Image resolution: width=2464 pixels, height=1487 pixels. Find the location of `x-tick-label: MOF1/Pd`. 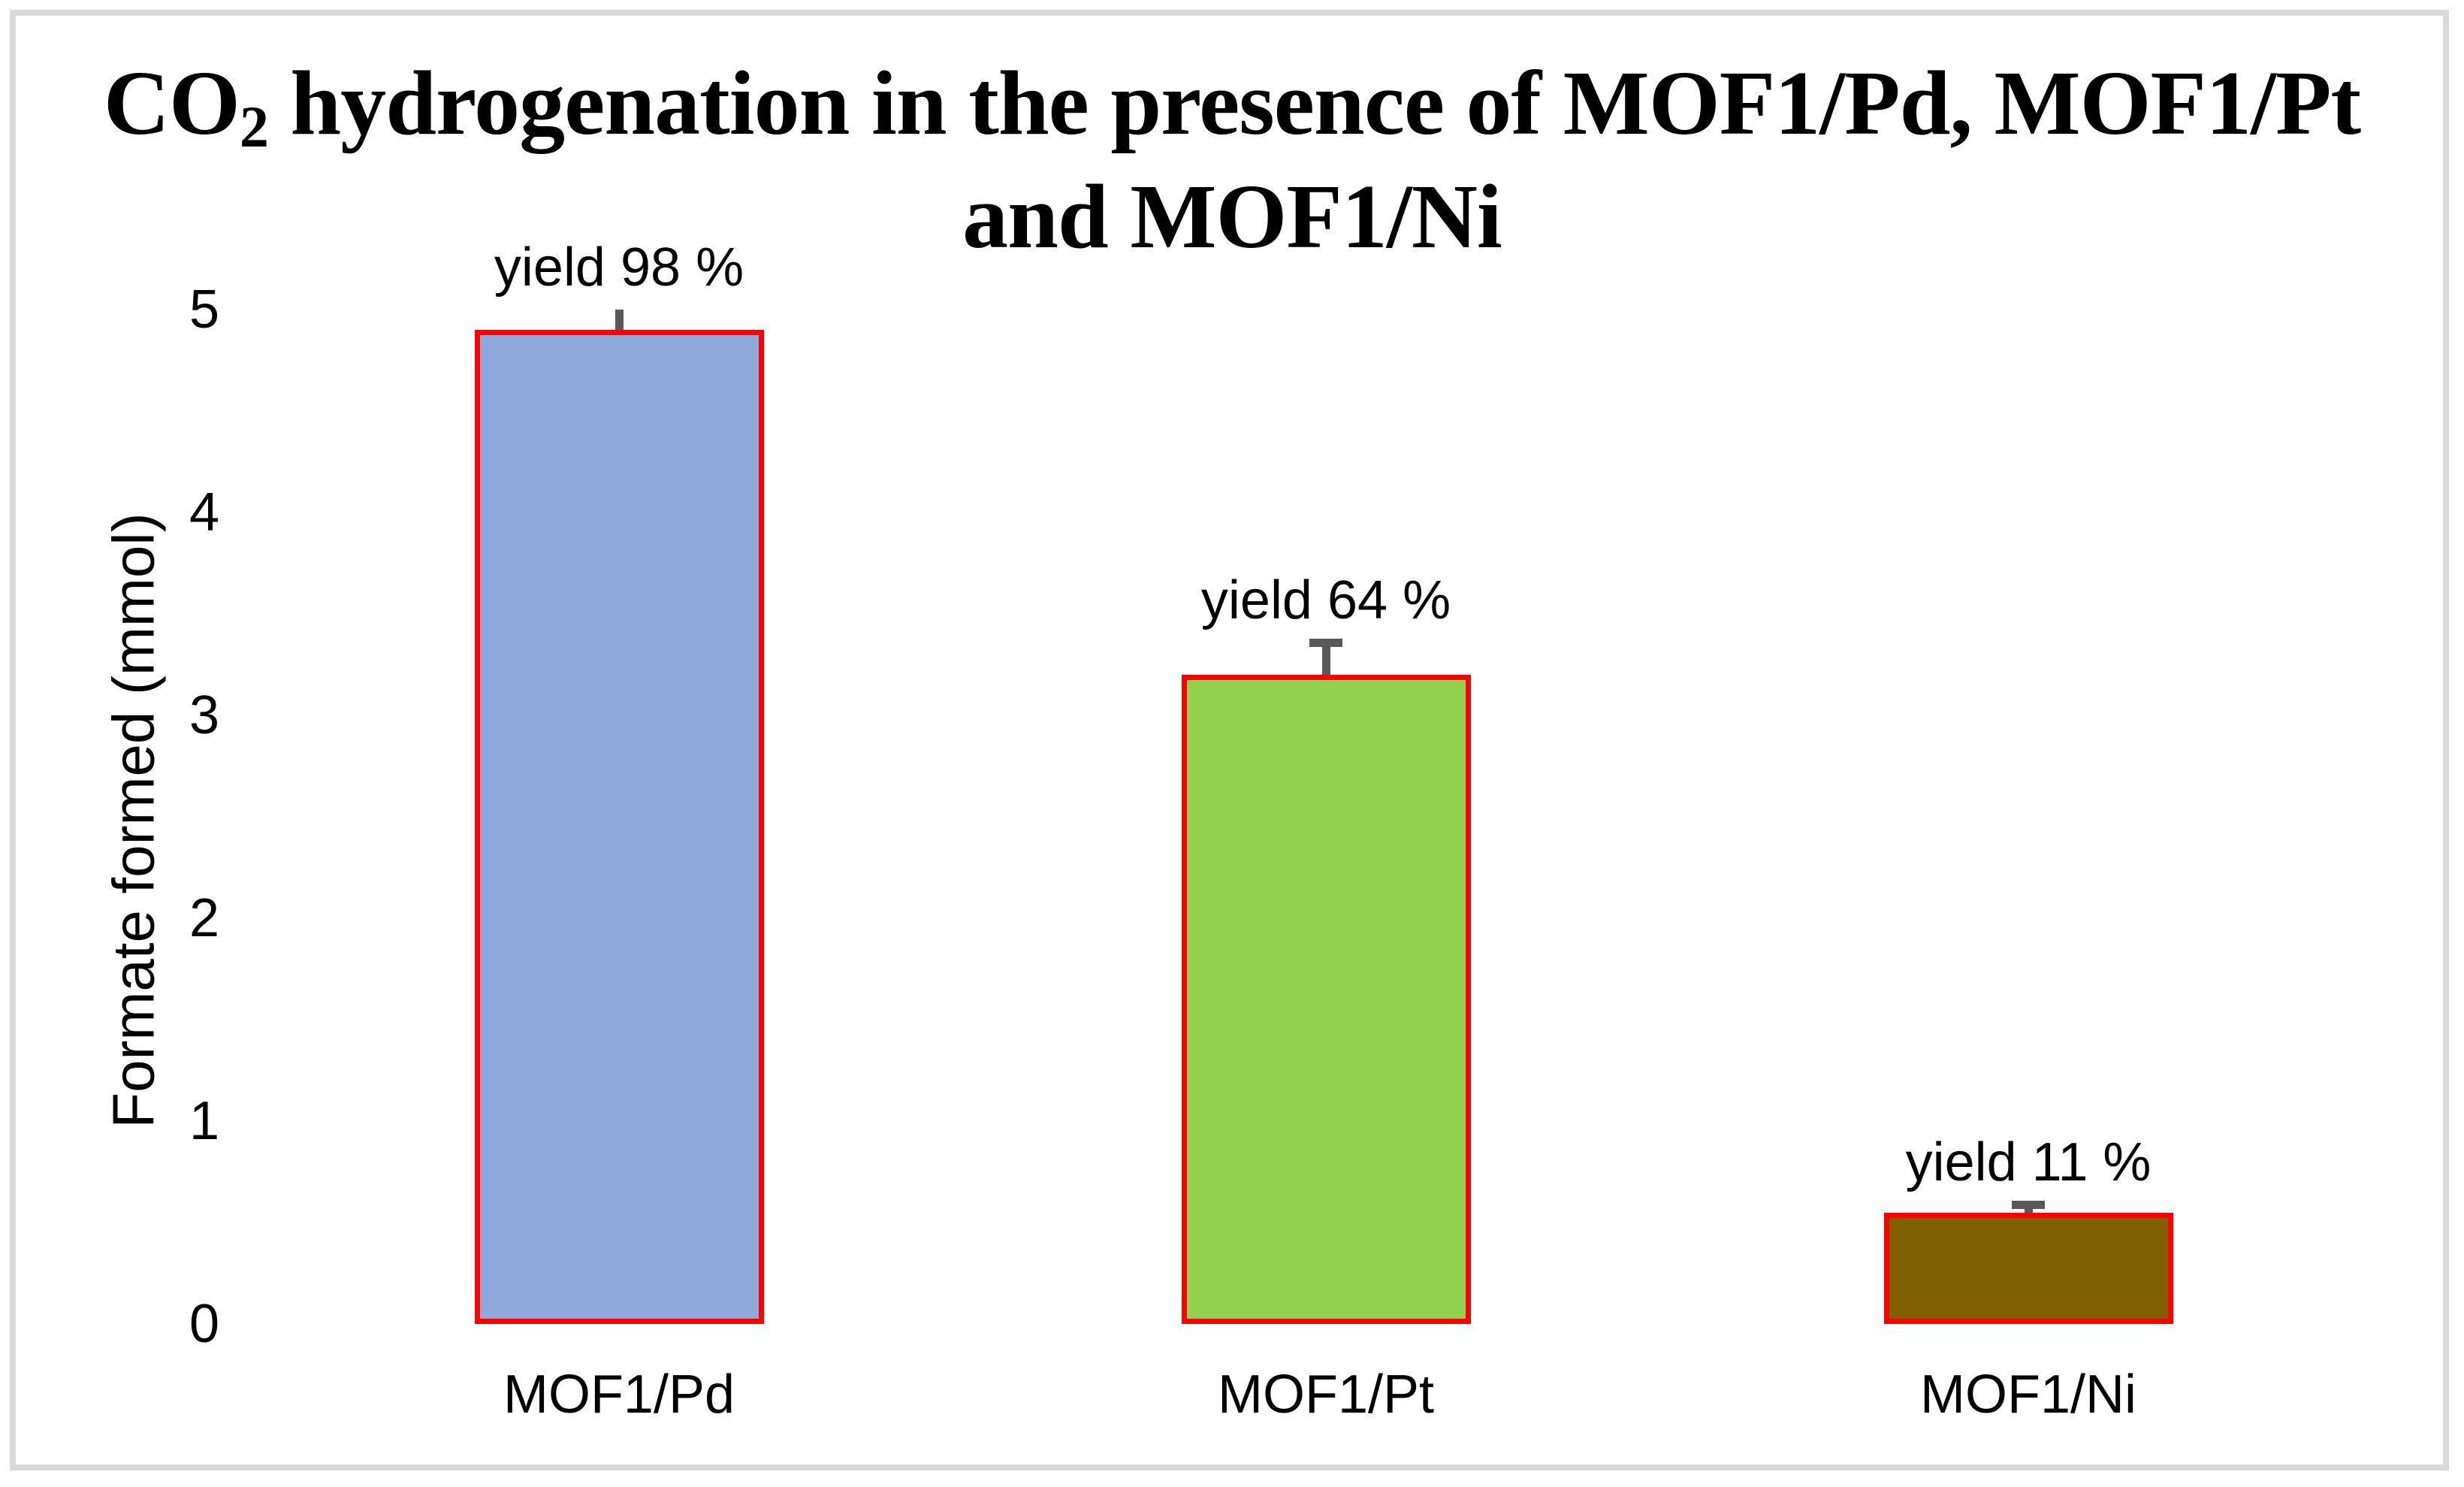

x-tick-label: MOF1/Pd is located at coordinates (619, 1395).